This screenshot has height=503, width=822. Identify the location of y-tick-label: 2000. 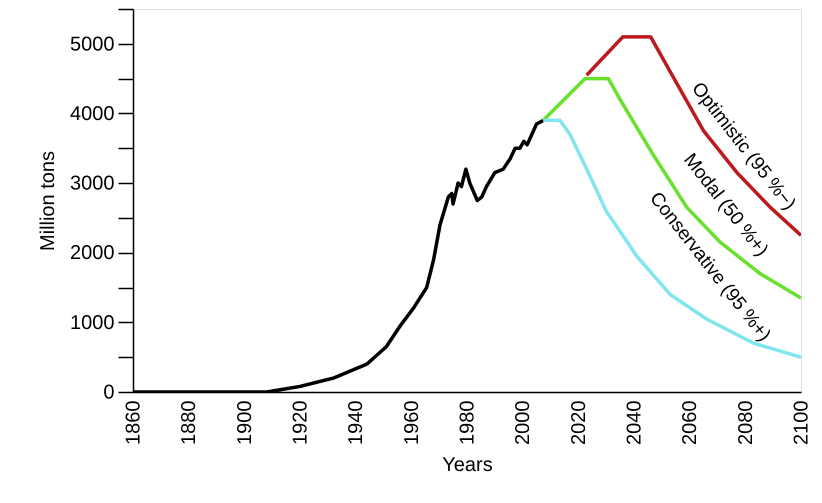
(92, 253).